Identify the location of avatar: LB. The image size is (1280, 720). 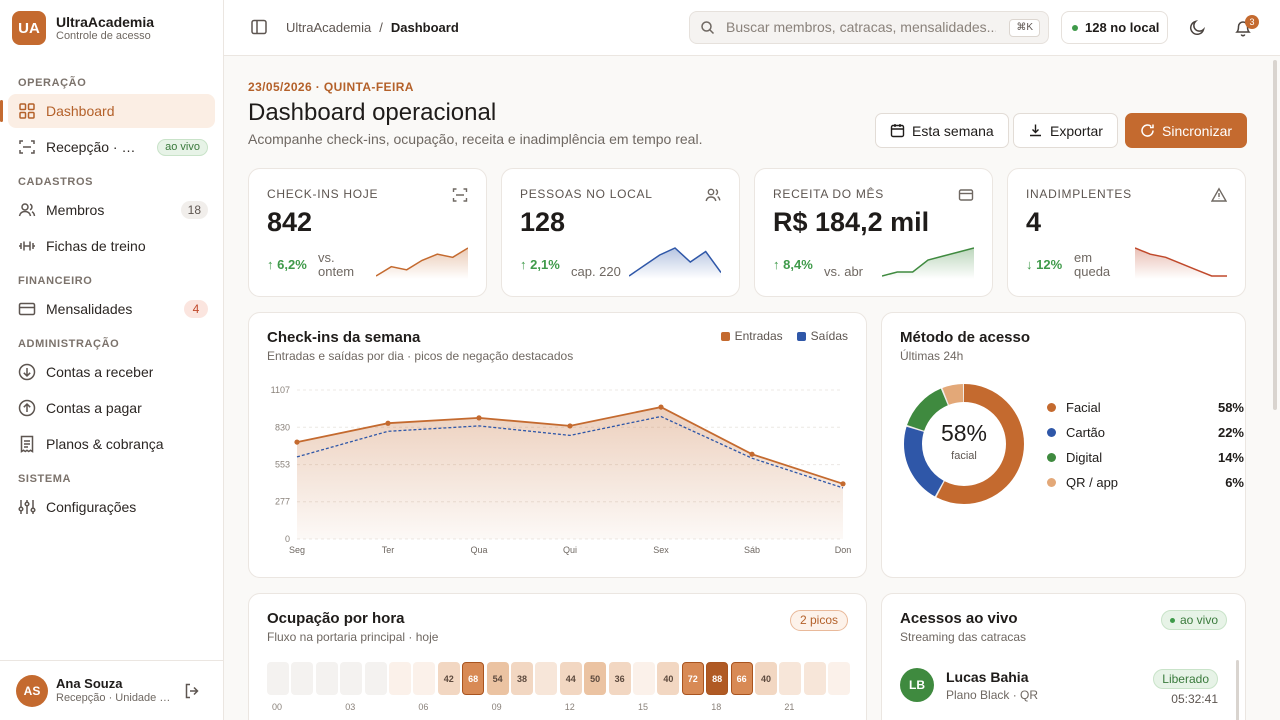
(917, 685).